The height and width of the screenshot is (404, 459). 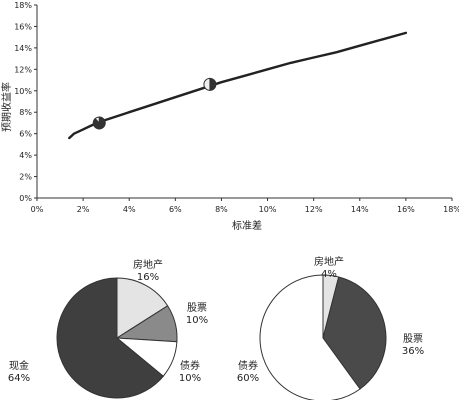 I want to click on y-tick-label: 12%, so click(x=23, y=69).